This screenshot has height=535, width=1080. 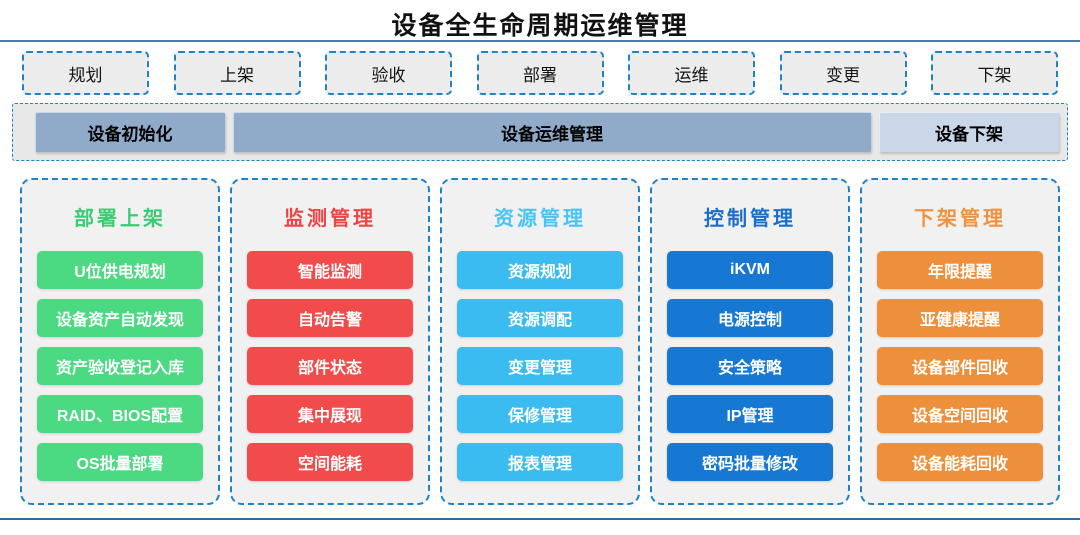 I want to click on feature-item: 智能监测, so click(x=330, y=270).